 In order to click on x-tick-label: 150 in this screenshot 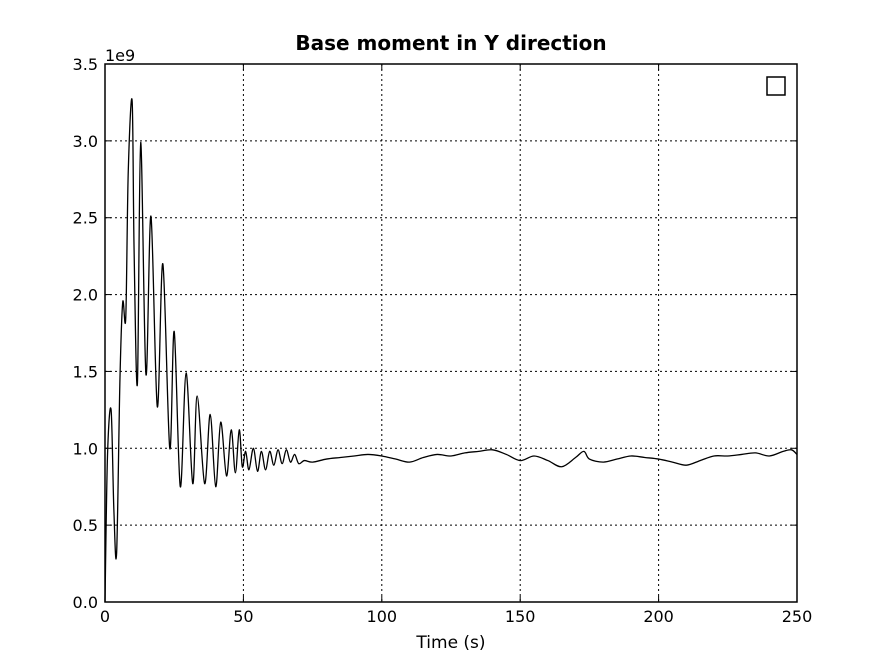, I will do `click(520, 616)`.